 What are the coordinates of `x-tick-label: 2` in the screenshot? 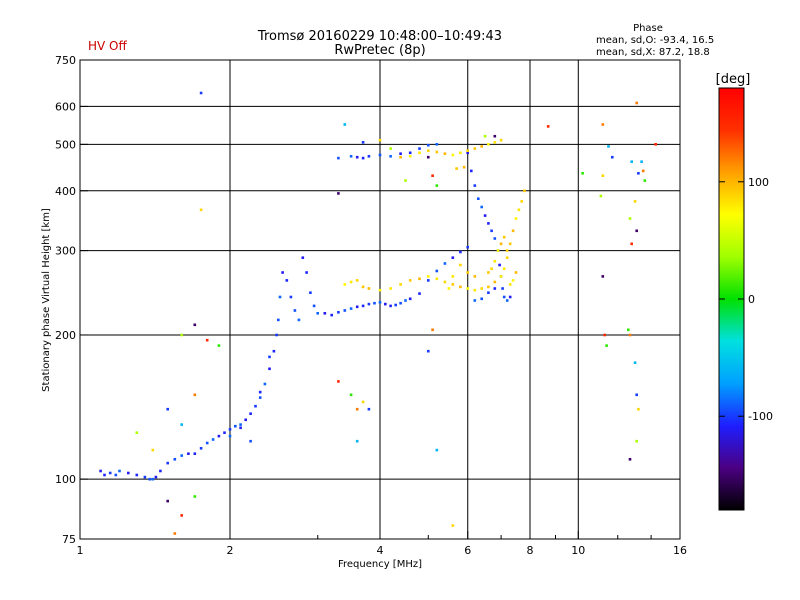 It's located at (230, 550).